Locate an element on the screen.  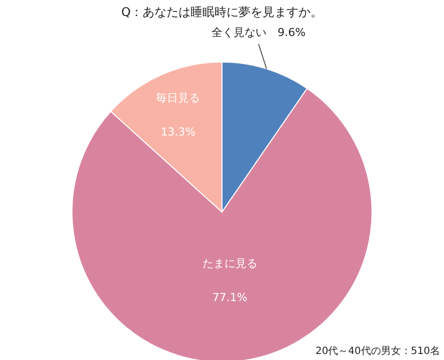
slice-label: 毎日見る is located at coordinates (178, 97).